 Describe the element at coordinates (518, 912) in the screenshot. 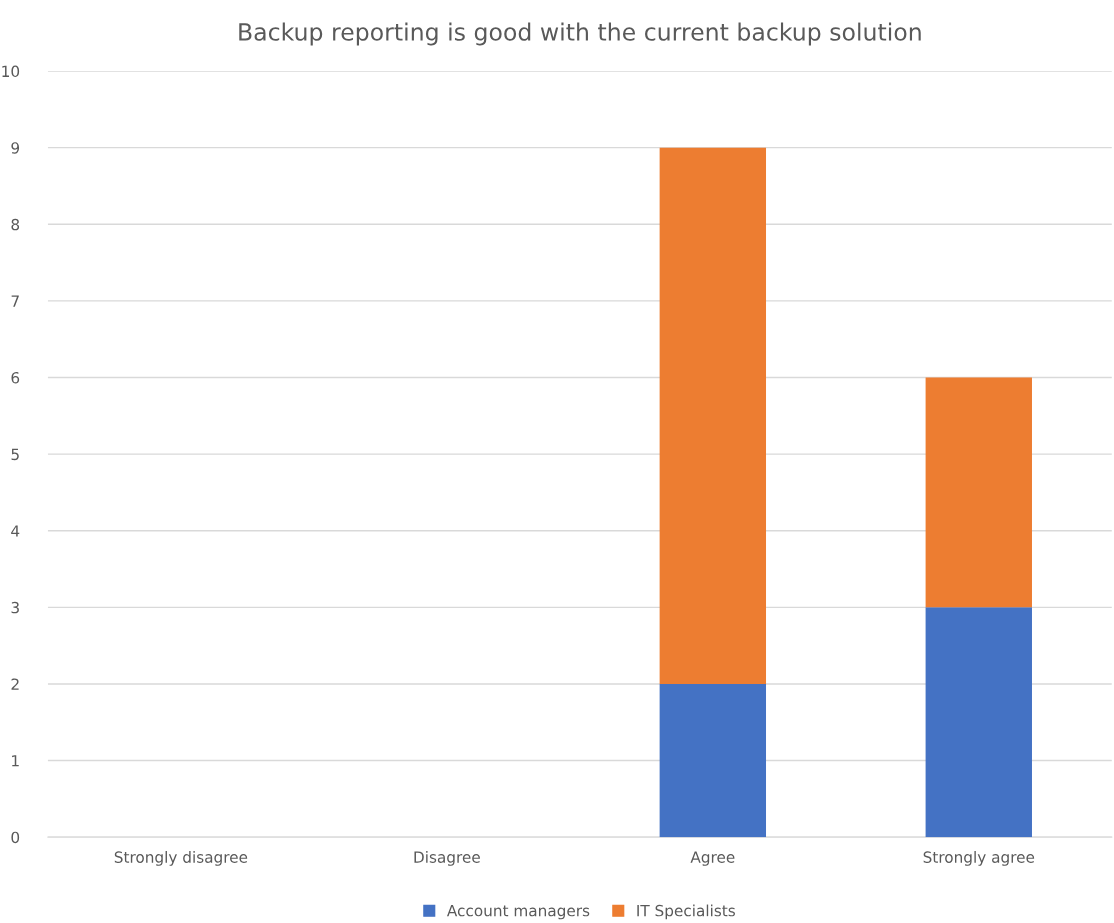

I see `legend-label: Account managers` at that location.